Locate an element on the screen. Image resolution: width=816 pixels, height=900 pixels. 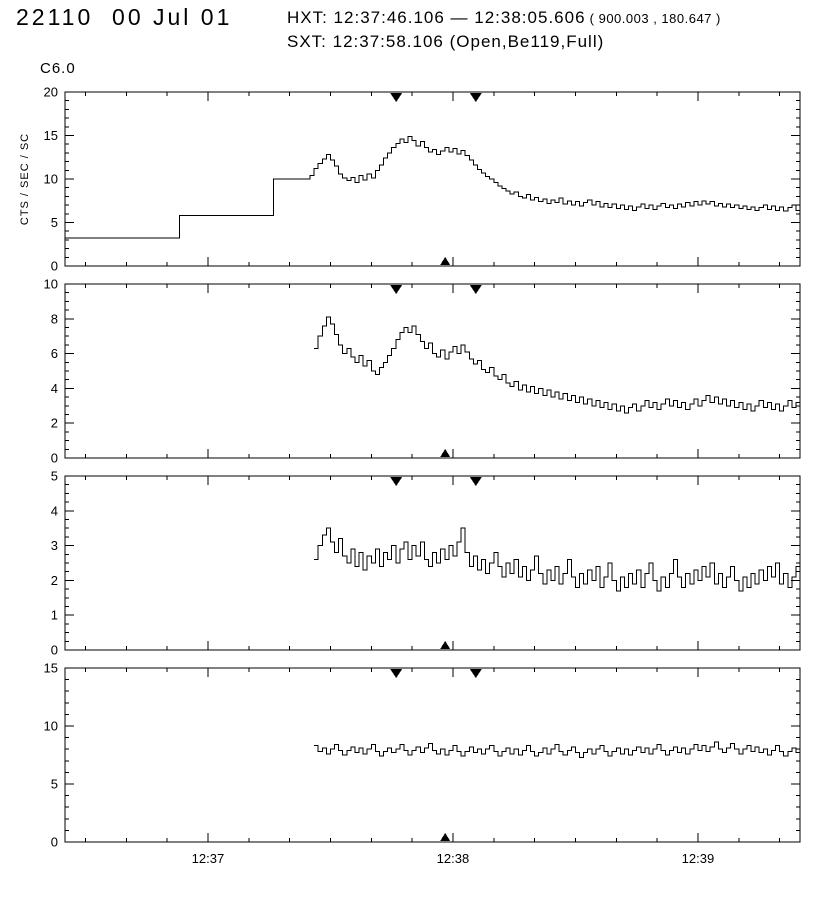
hxt-interval-text: HXT: 12:37:46.106 — 12:38:05.606 is located at coordinates (436, 17).